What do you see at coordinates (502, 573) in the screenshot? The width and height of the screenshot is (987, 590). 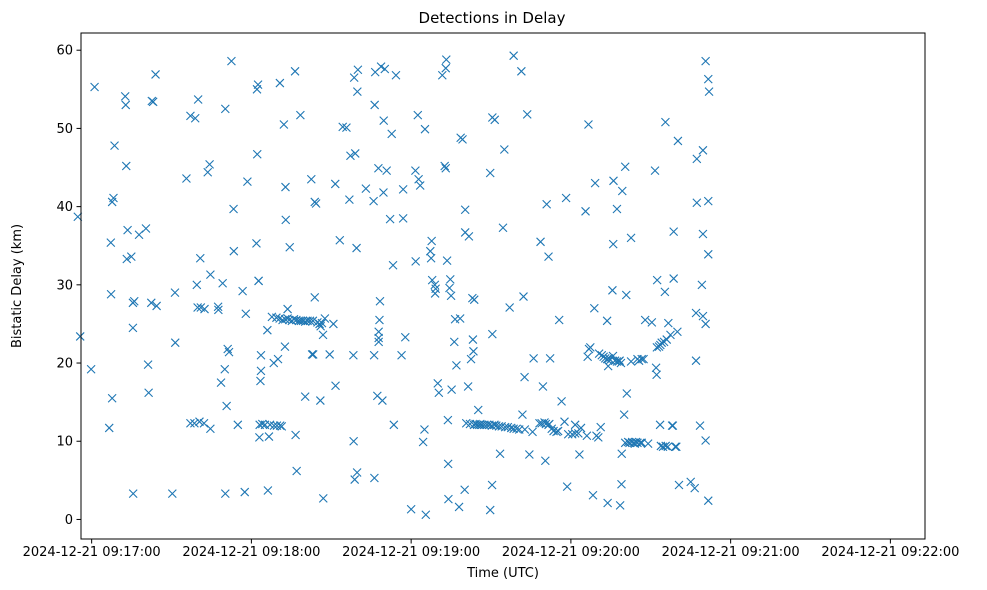 I see `x-axis-label: Time (UTC)` at bounding box center [502, 573].